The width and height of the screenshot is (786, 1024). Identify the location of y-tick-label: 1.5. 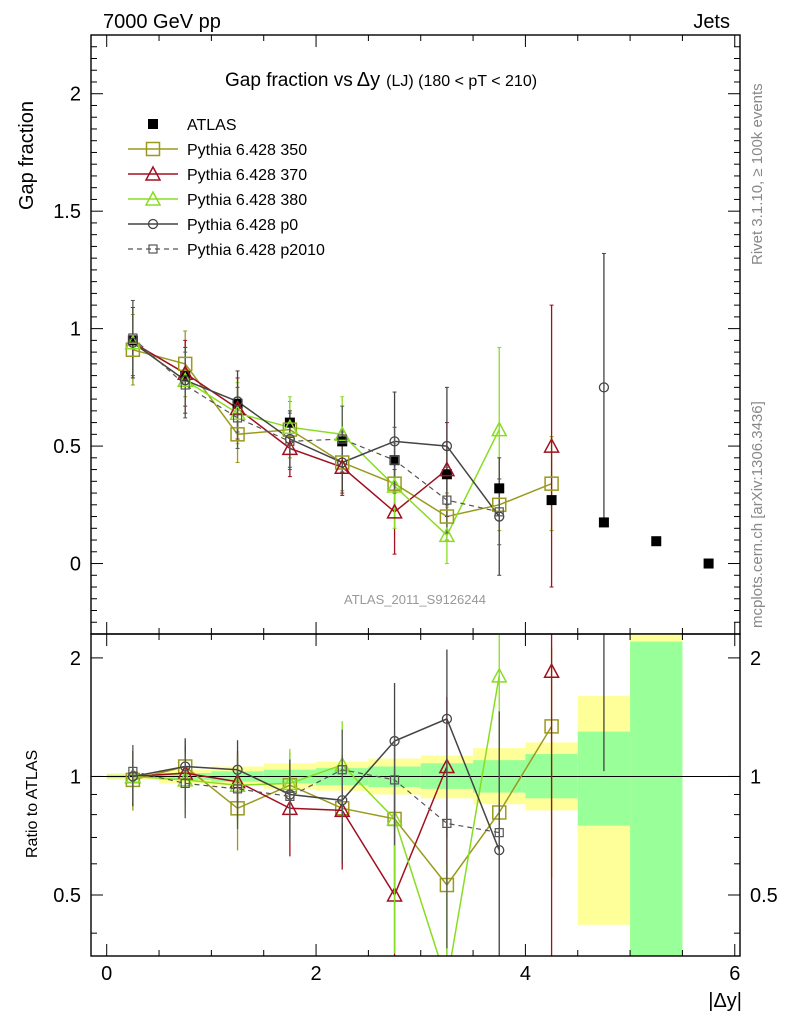
(67, 212).